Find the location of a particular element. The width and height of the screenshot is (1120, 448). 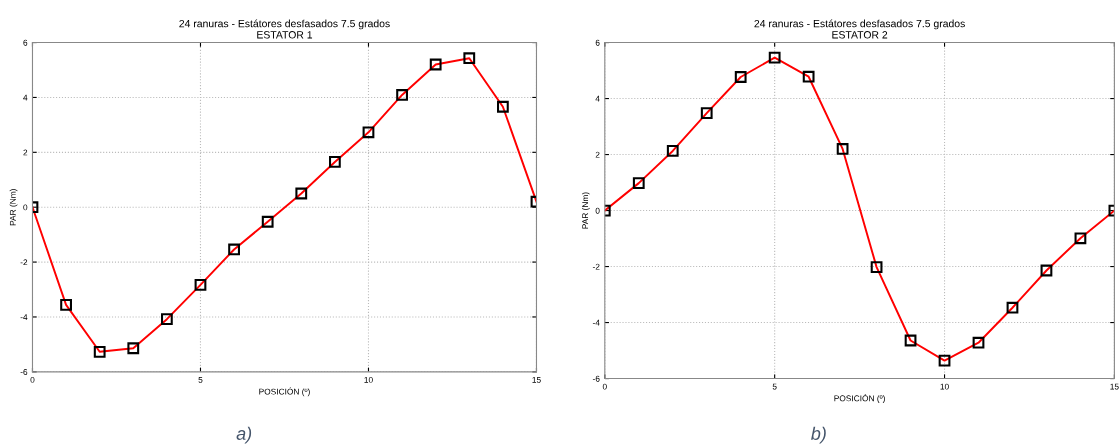

text: b) is located at coordinates (818, 435).